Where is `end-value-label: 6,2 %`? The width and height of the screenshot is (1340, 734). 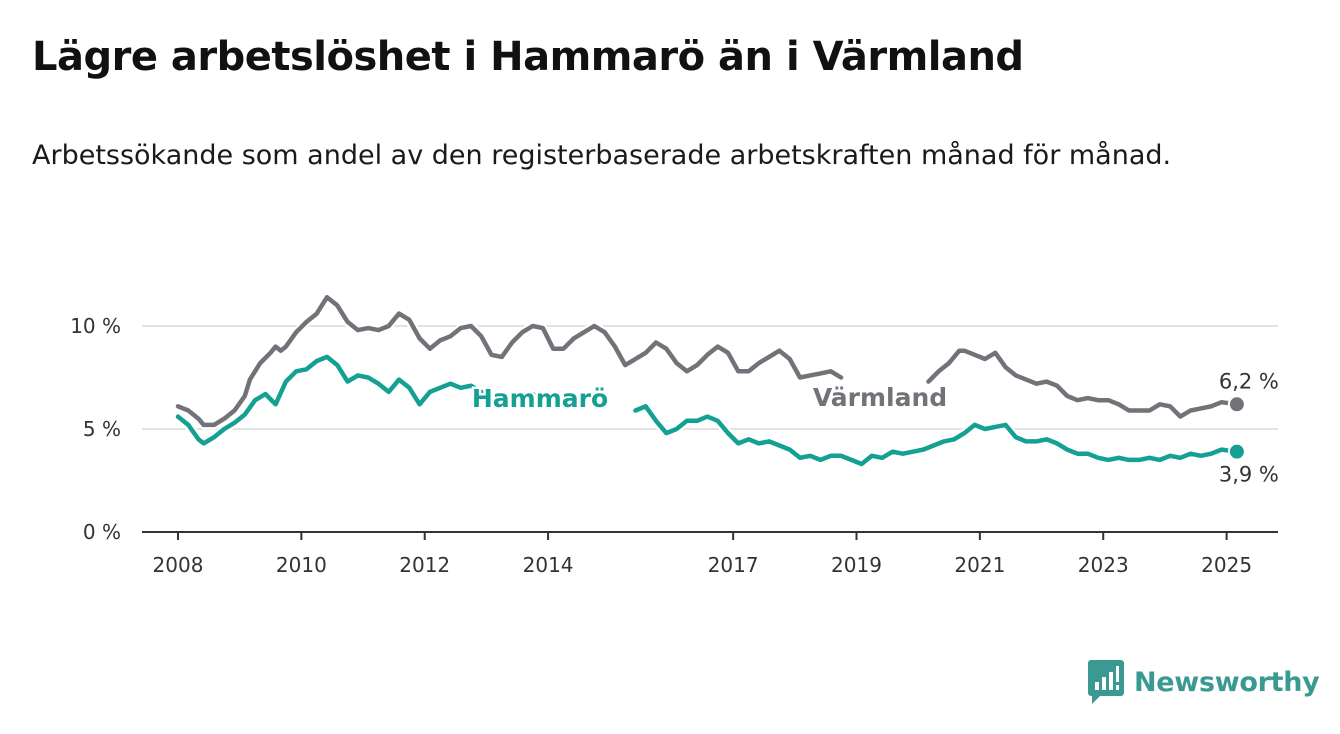
end-value-label: 6,2 % is located at coordinates (1249, 381).